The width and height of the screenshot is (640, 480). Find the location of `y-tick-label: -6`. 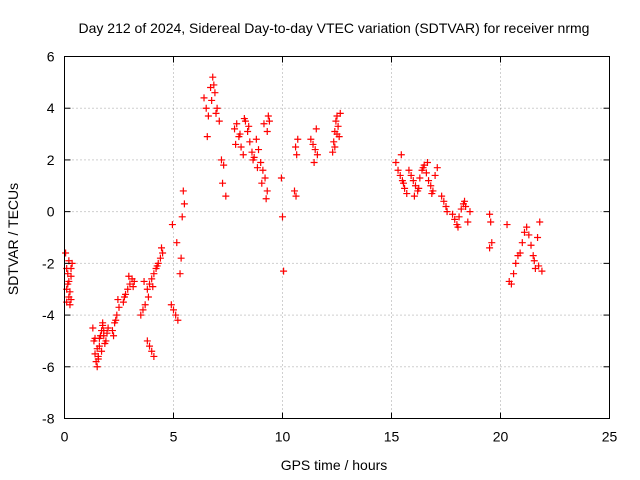

y-tick-label: -6 is located at coordinates (48, 367).